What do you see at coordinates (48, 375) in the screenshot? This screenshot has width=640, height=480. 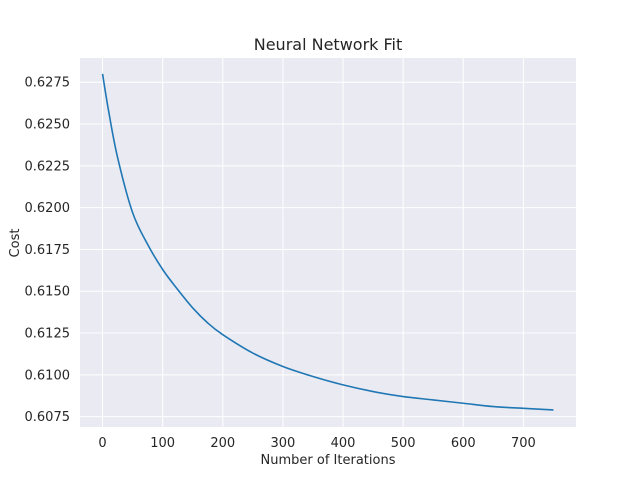 I see `y-tick-label: 0.6100` at bounding box center [48, 375].